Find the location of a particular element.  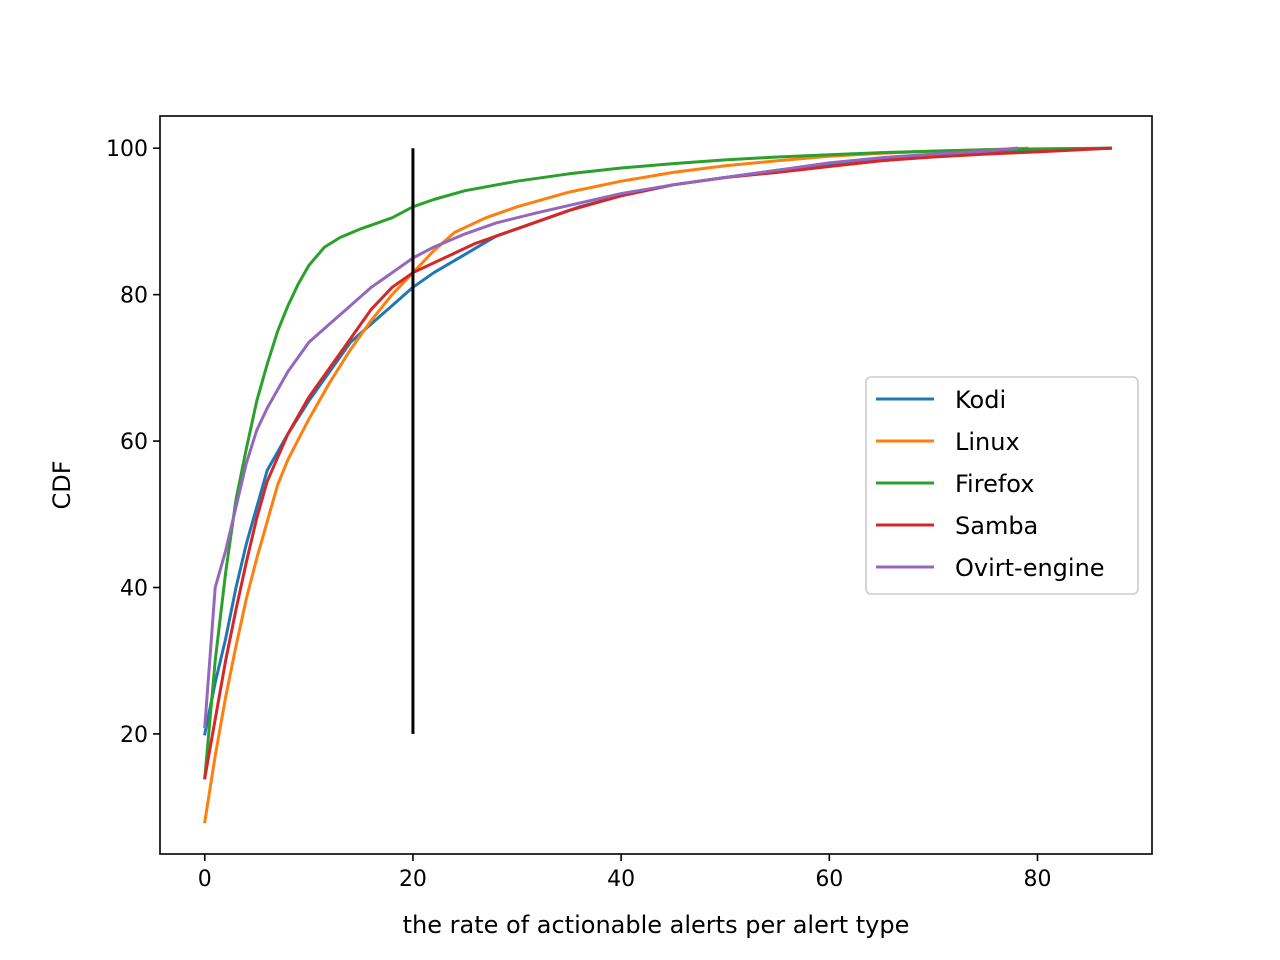

x-tick-label: 20 is located at coordinates (413, 879).